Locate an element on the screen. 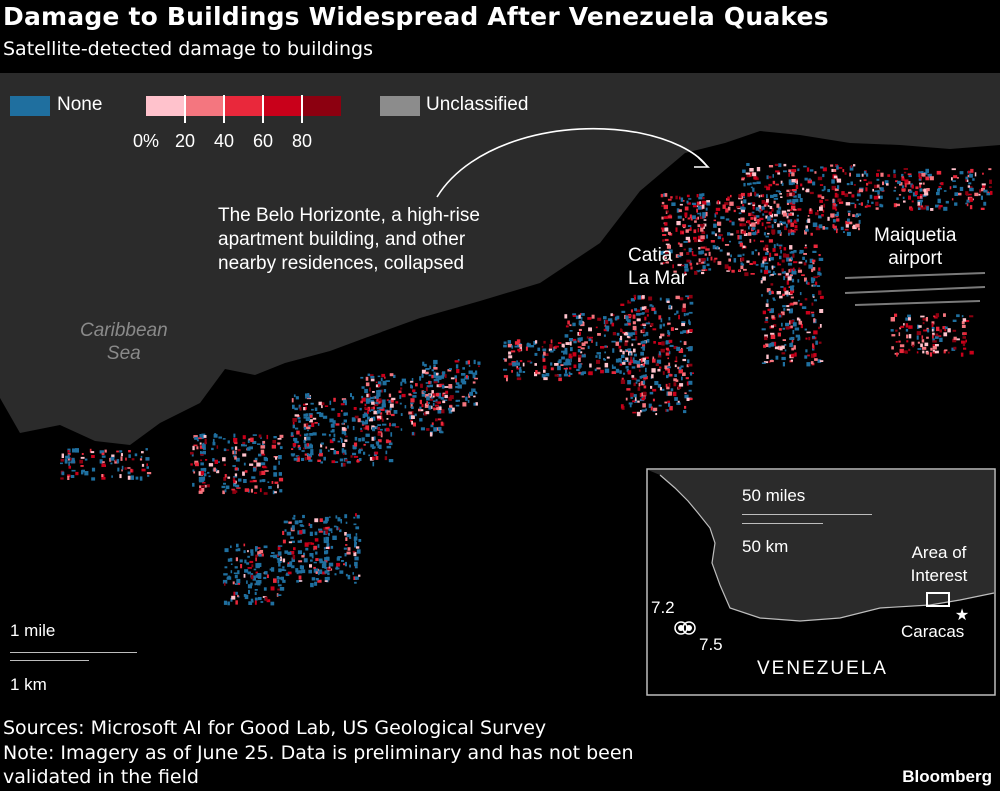 This screenshot has height=791, width=1000. epicenter-icon is located at coordinates (689, 628).